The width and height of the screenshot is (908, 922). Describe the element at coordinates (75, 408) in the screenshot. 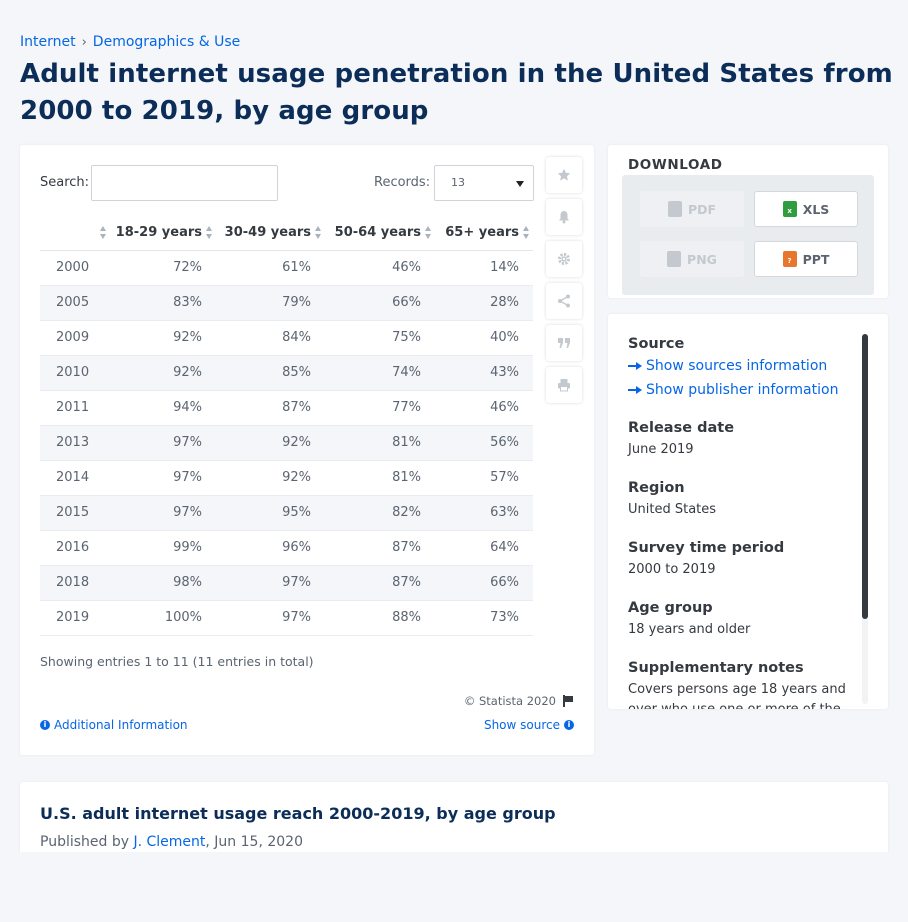

I see `table-cell: 2011` at that location.